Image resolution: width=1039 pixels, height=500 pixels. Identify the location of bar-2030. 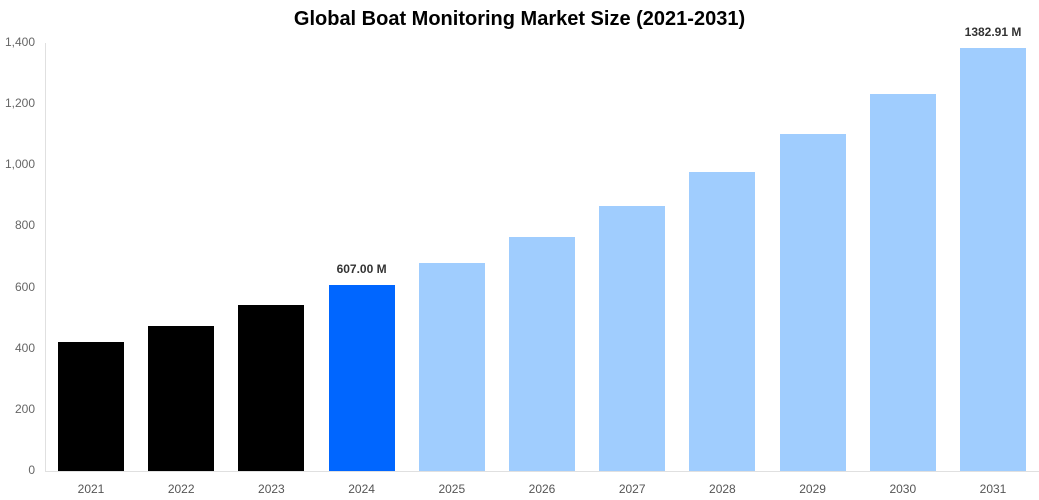
(902, 282).